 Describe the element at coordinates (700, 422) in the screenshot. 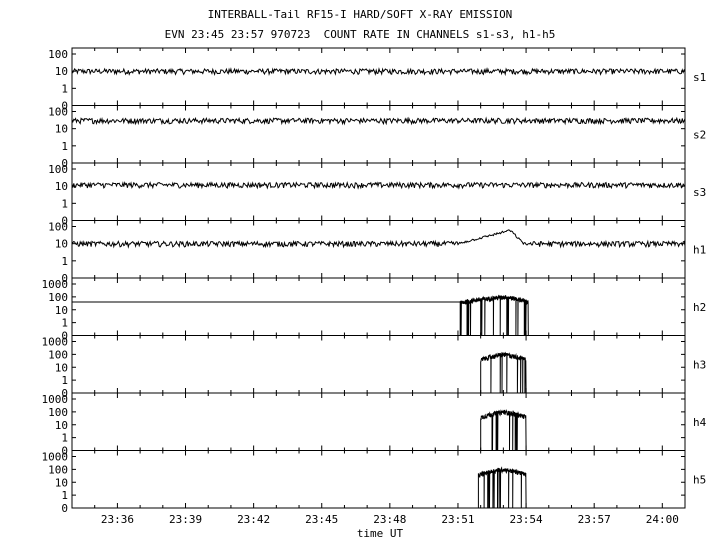

I see `panel-label-h4: h4` at that location.